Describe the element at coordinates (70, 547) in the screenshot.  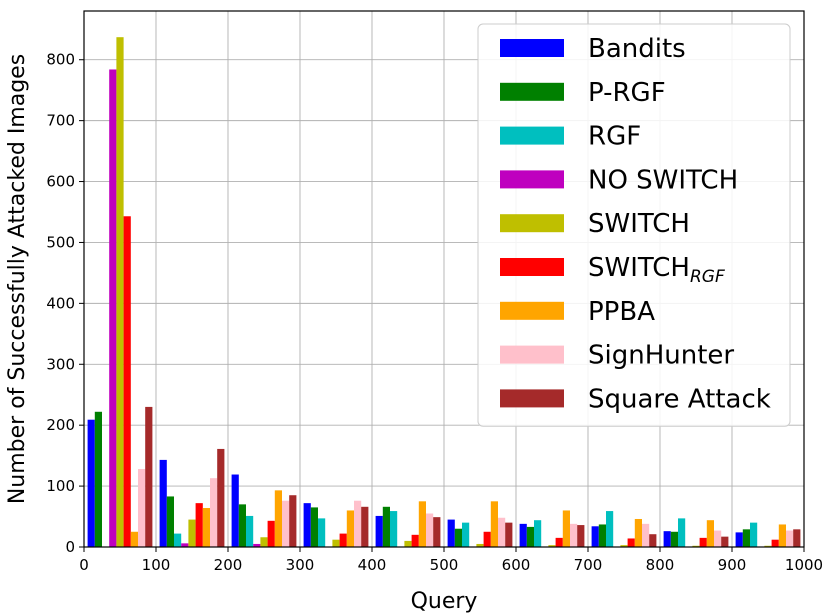
I see `y-tick-label: 0` at that location.